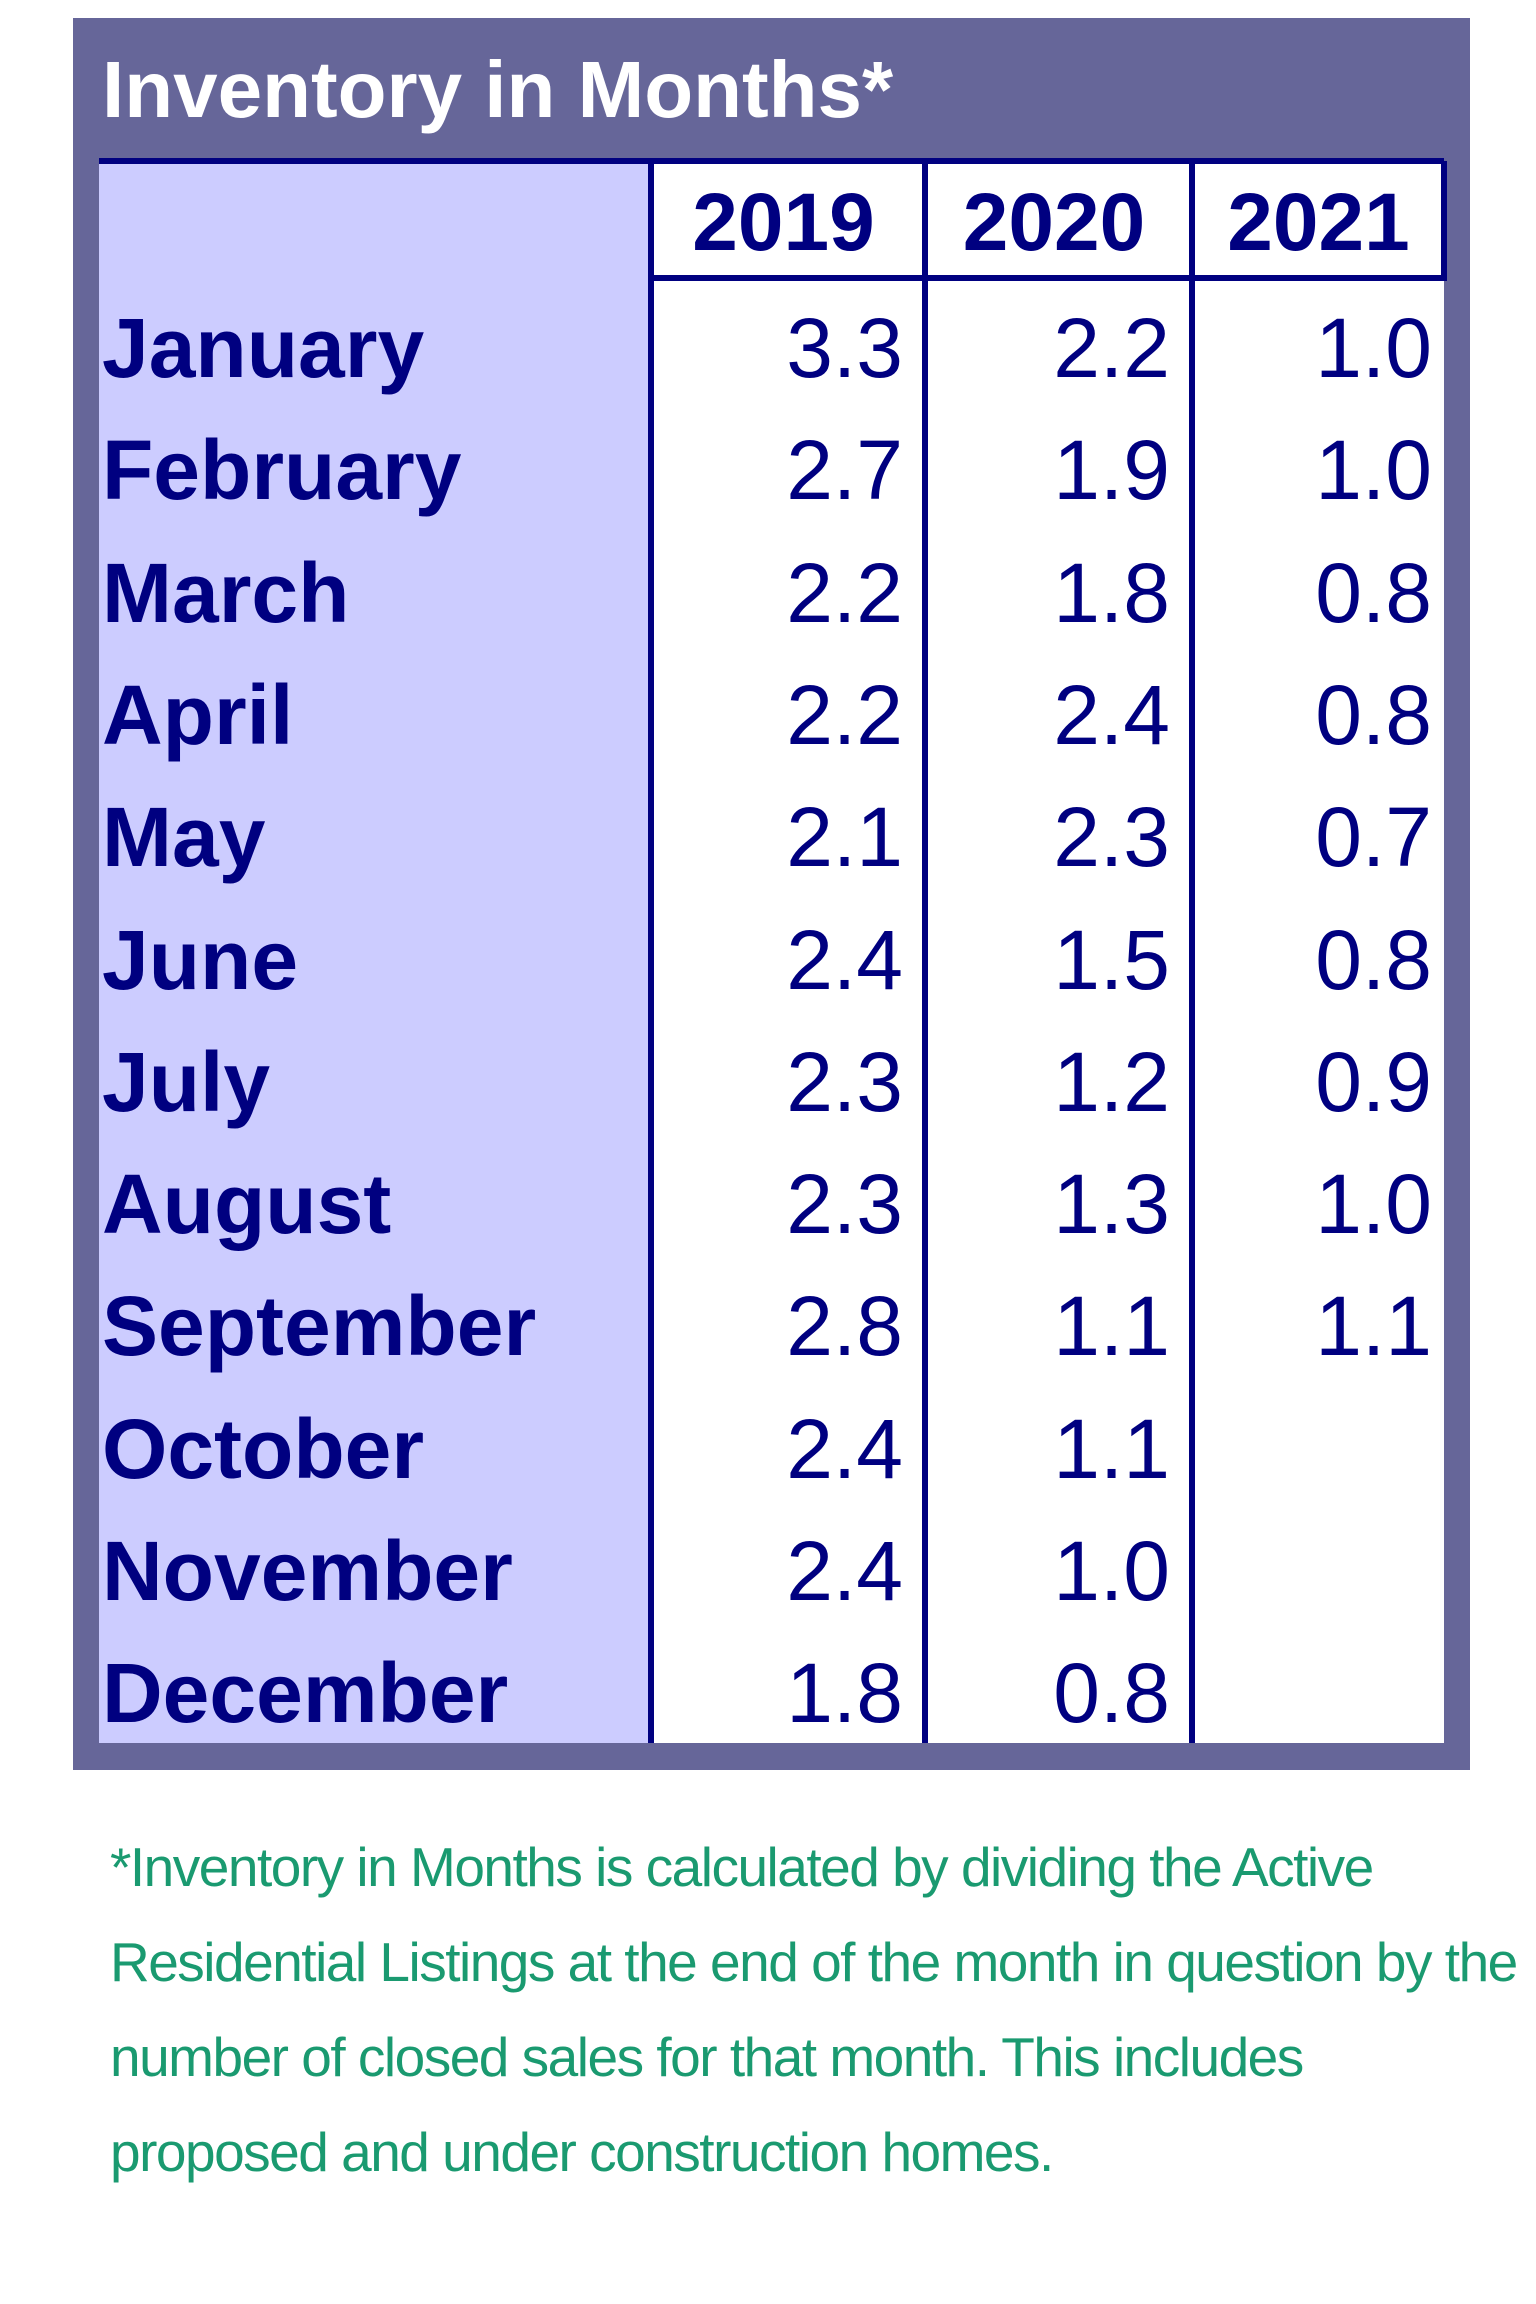 This screenshot has height=2304, width=1536. I want to click on row-label: February, so click(282, 470).